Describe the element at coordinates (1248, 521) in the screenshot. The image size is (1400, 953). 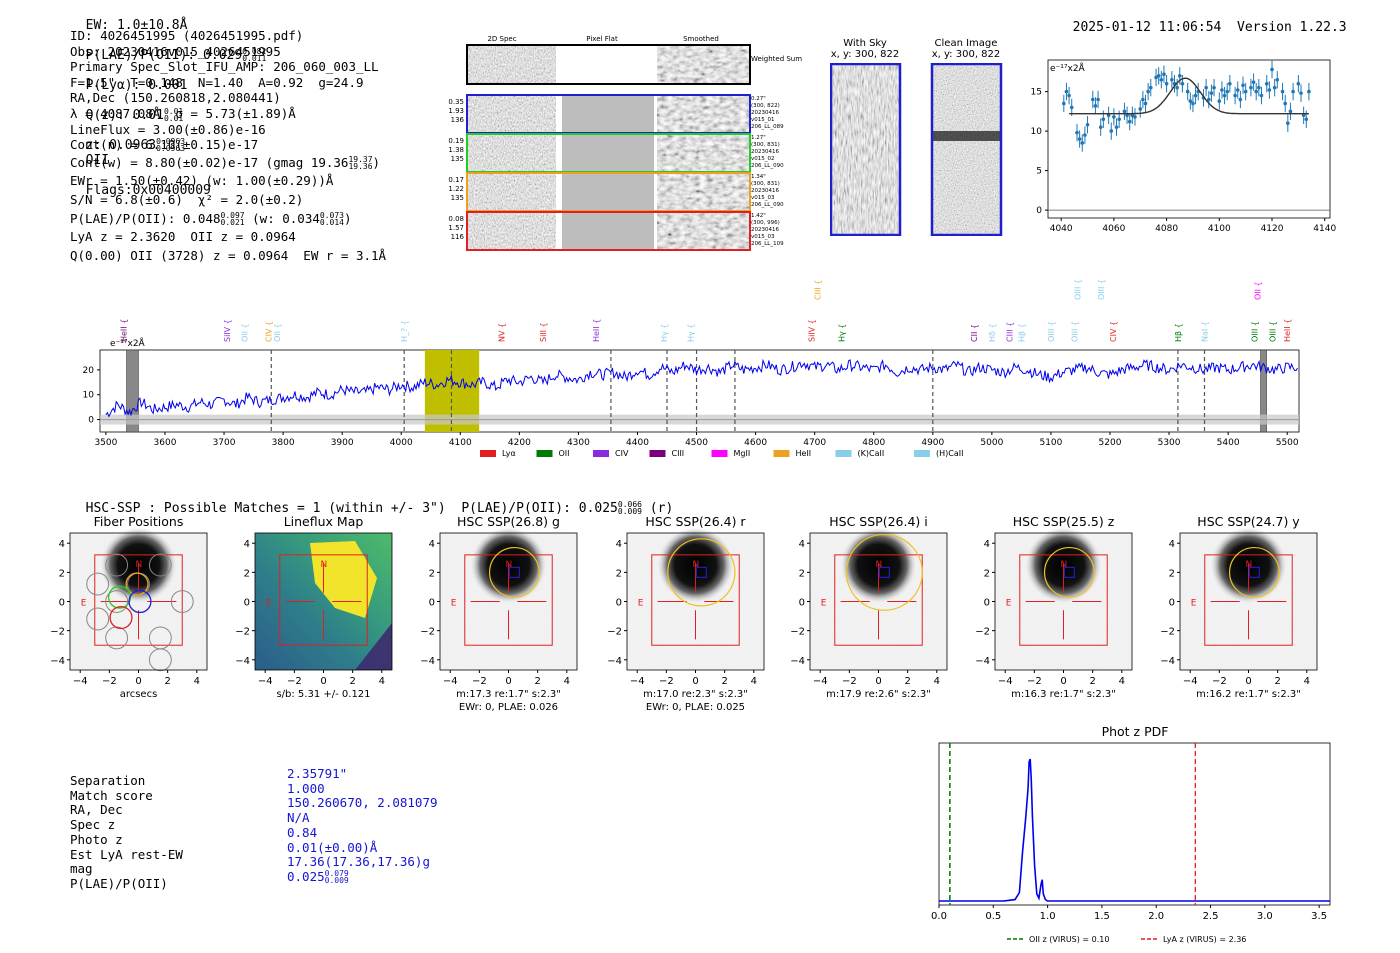
I see `hsc-panel-title-6: HSC SSP(24.7) y` at that location.